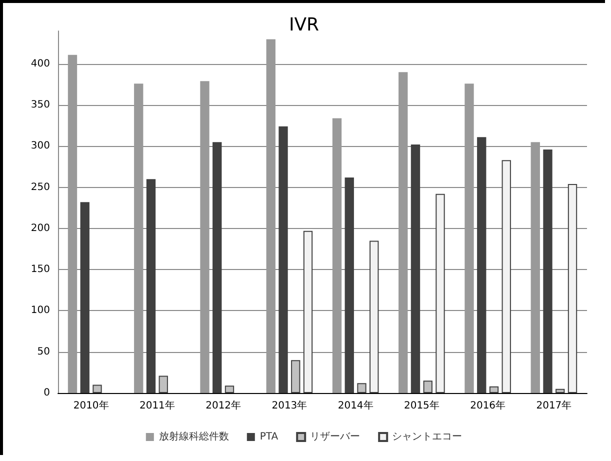 Image resolution: width=611 pixels, height=461 pixels. What do you see at coordinates (40, 146) in the screenshot?
I see `y-tick-label: 300` at bounding box center [40, 146].